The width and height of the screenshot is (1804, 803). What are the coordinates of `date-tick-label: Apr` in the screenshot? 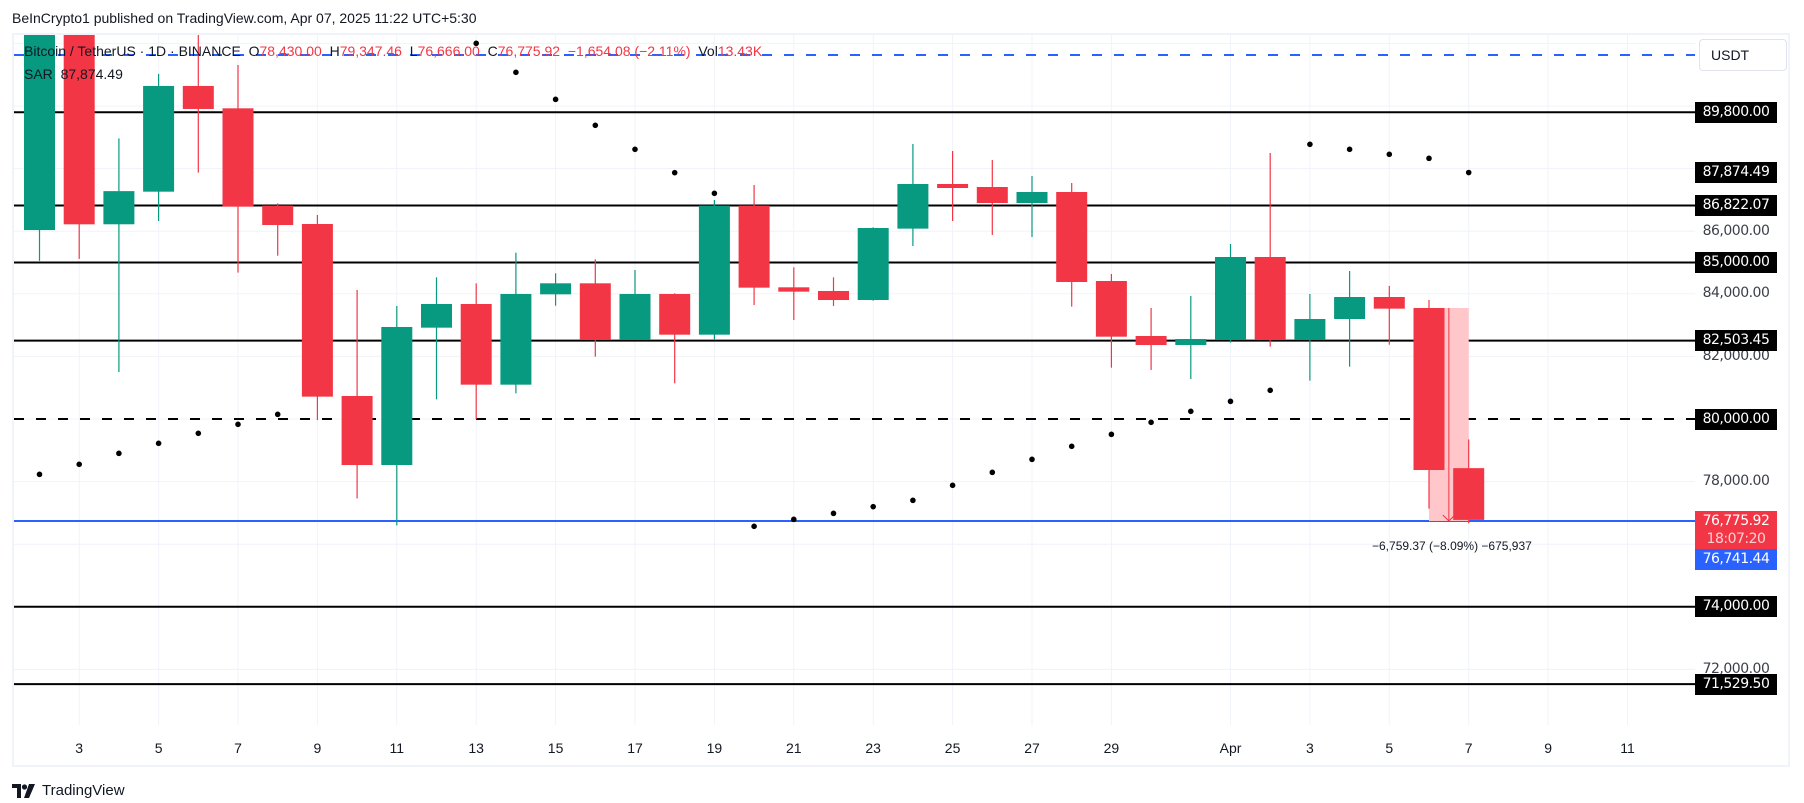 It's located at (1230, 748).